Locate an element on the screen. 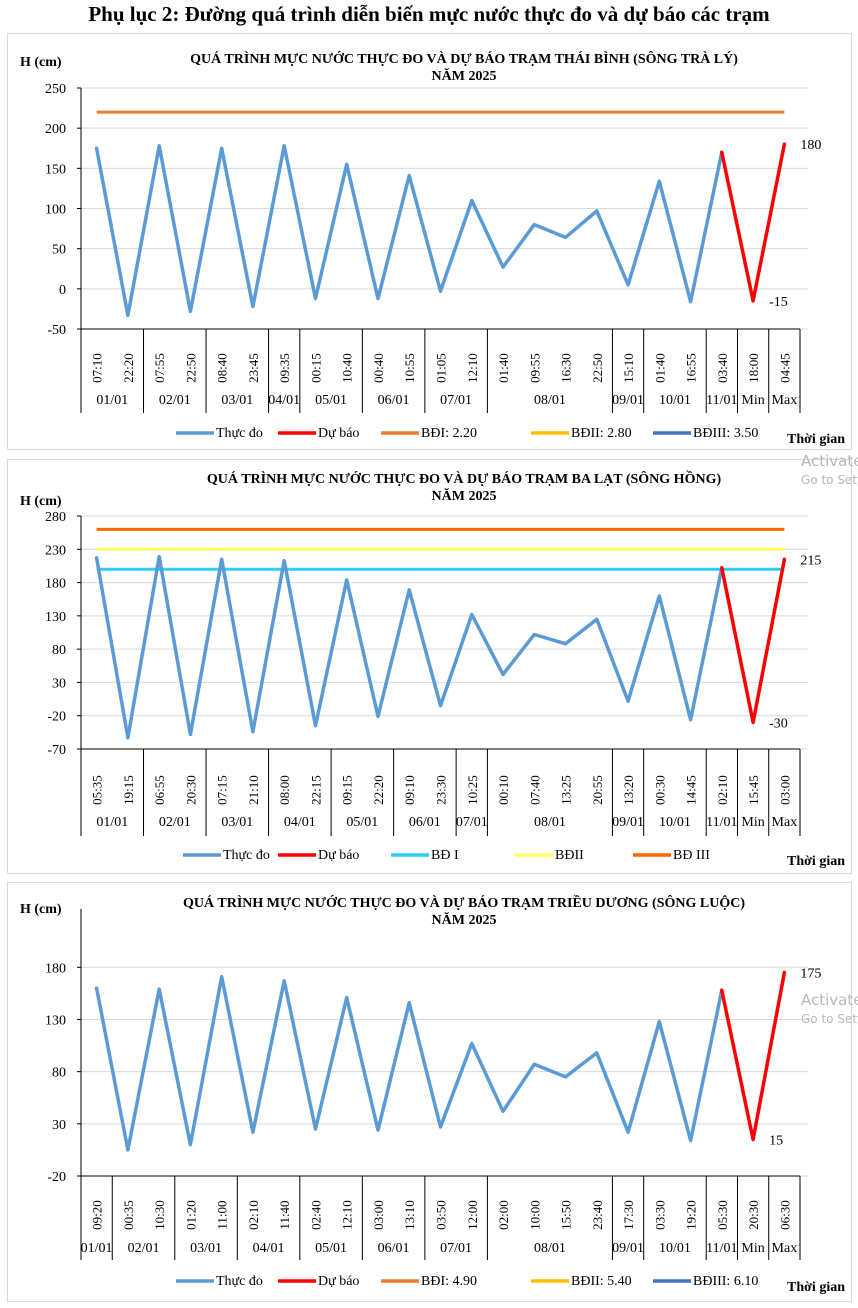  series-forecast-line is located at coordinates (753, 1056).